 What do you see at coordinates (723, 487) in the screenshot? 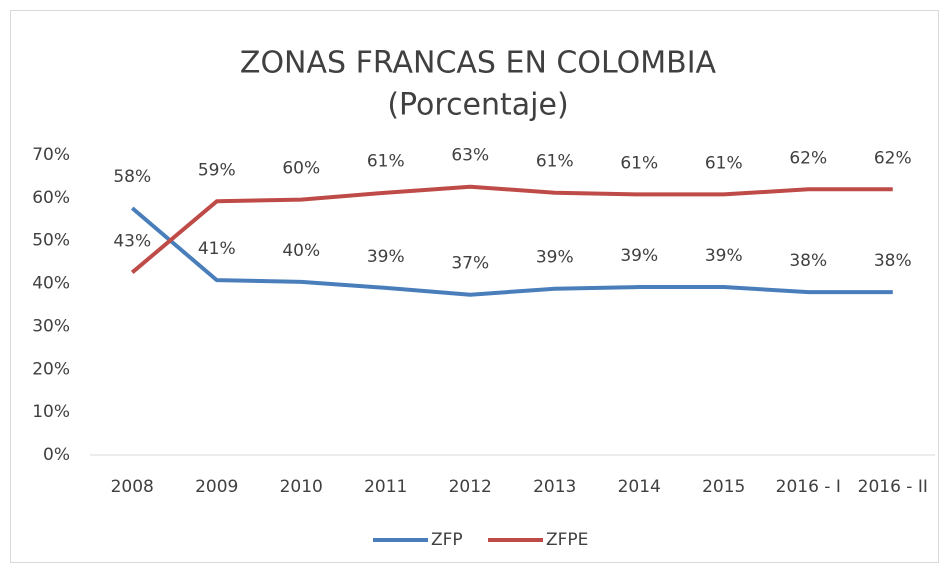
I see `x-tick-label: 2015` at bounding box center [723, 487].